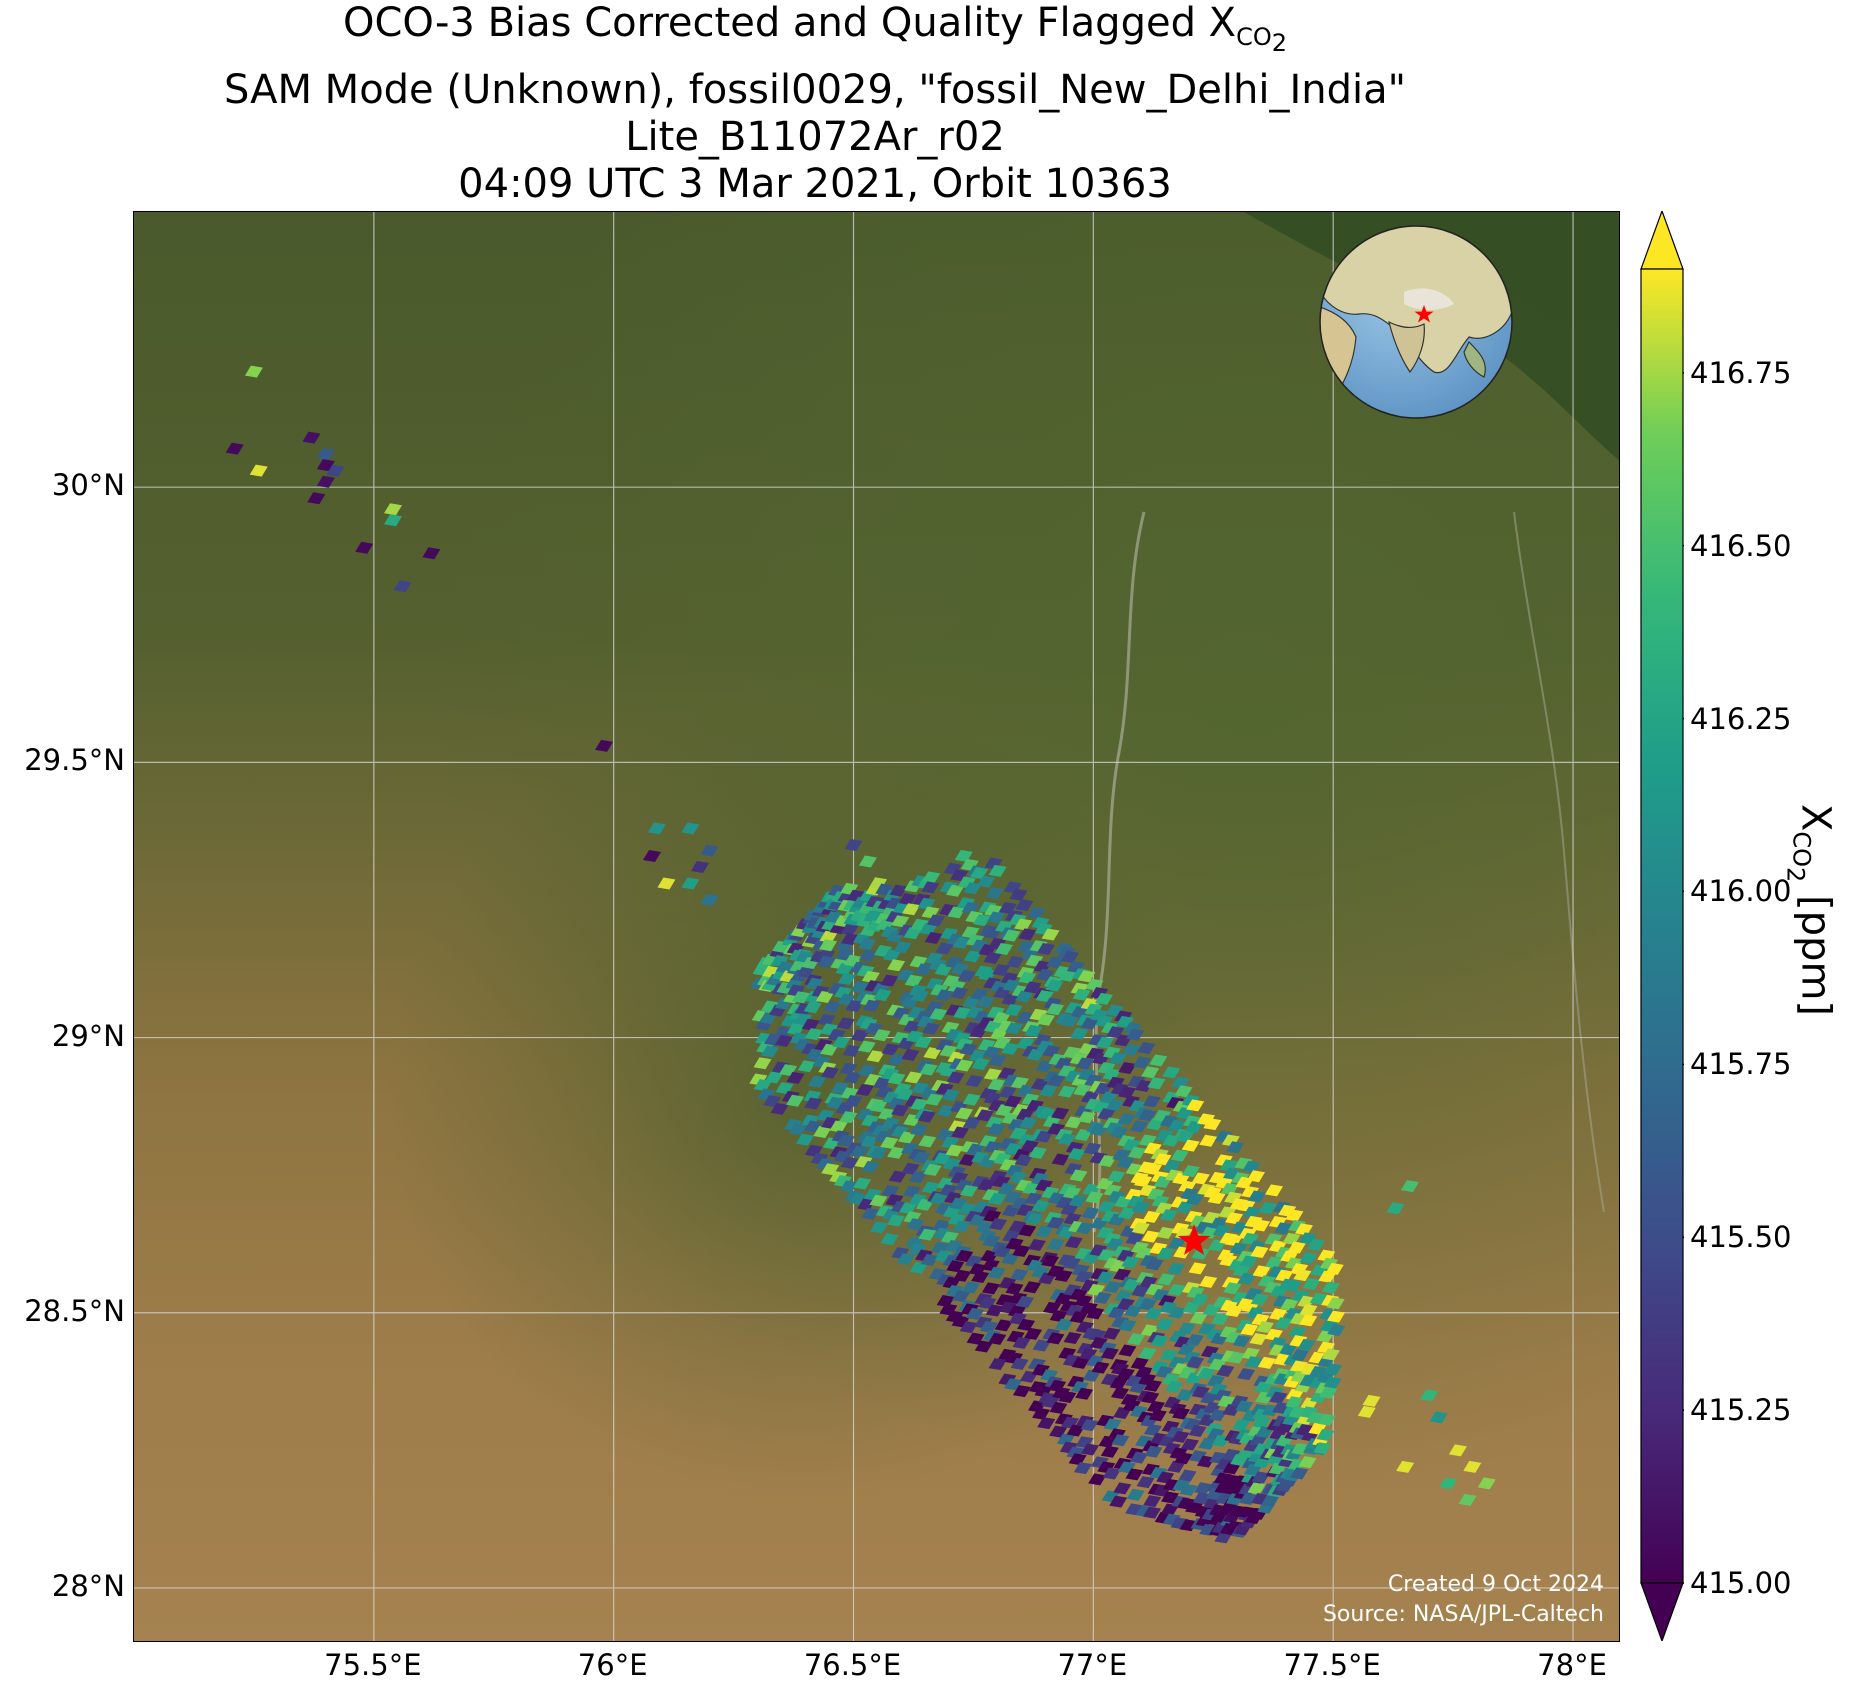 Image resolution: width=1858 pixels, height=1687 pixels. I want to click on y-tick-label-1: 29.5°N, so click(74, 760).